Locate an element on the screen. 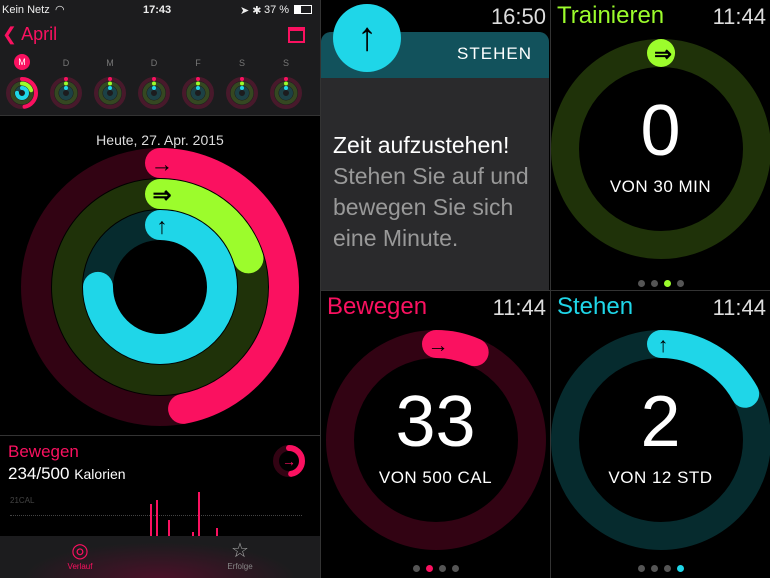 This screenshot has height=578, width=770. watch_move-arrow-icon: → is located at coordinates (437, 345).